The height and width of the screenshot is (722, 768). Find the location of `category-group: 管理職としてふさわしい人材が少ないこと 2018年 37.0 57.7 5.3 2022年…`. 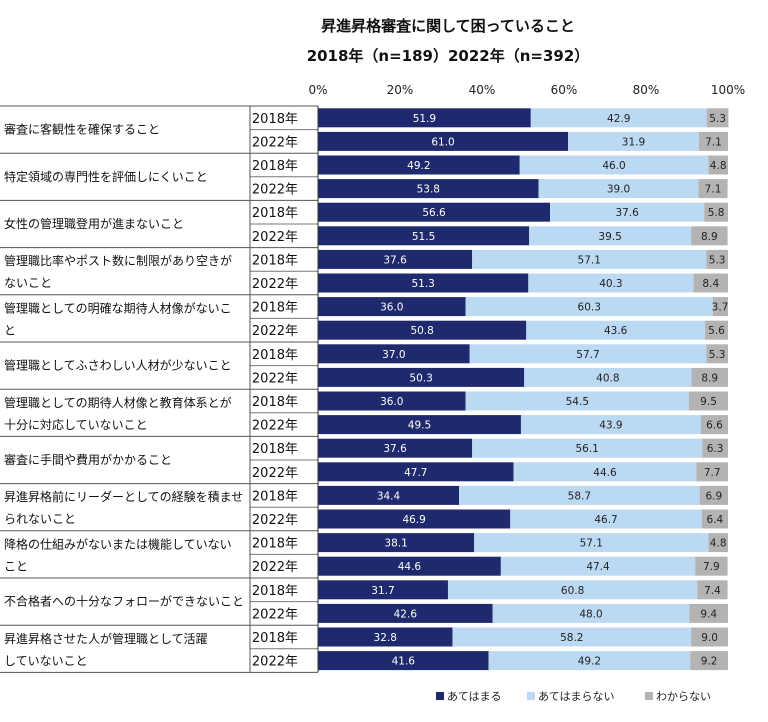

category-group: 管理職としてふさわしい人材が少ないこと 2018年 37.0 57.7 5.3 2022年… is located at coordinates (364, 364).